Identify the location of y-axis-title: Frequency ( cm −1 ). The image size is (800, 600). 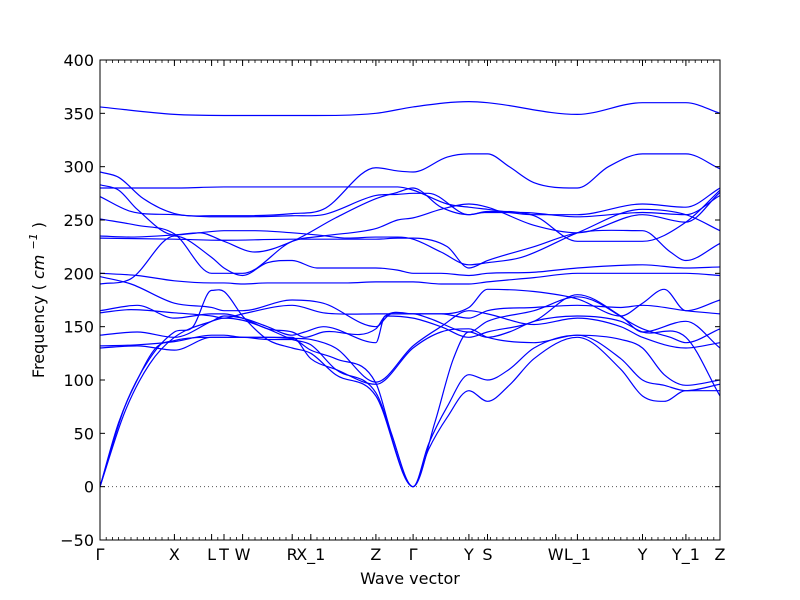
(35, 300).